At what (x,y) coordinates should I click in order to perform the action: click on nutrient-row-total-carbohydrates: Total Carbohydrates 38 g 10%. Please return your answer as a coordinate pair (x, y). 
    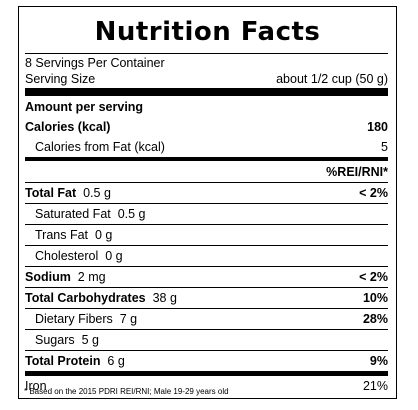
    Looking at the image, I should click on (206, 298).